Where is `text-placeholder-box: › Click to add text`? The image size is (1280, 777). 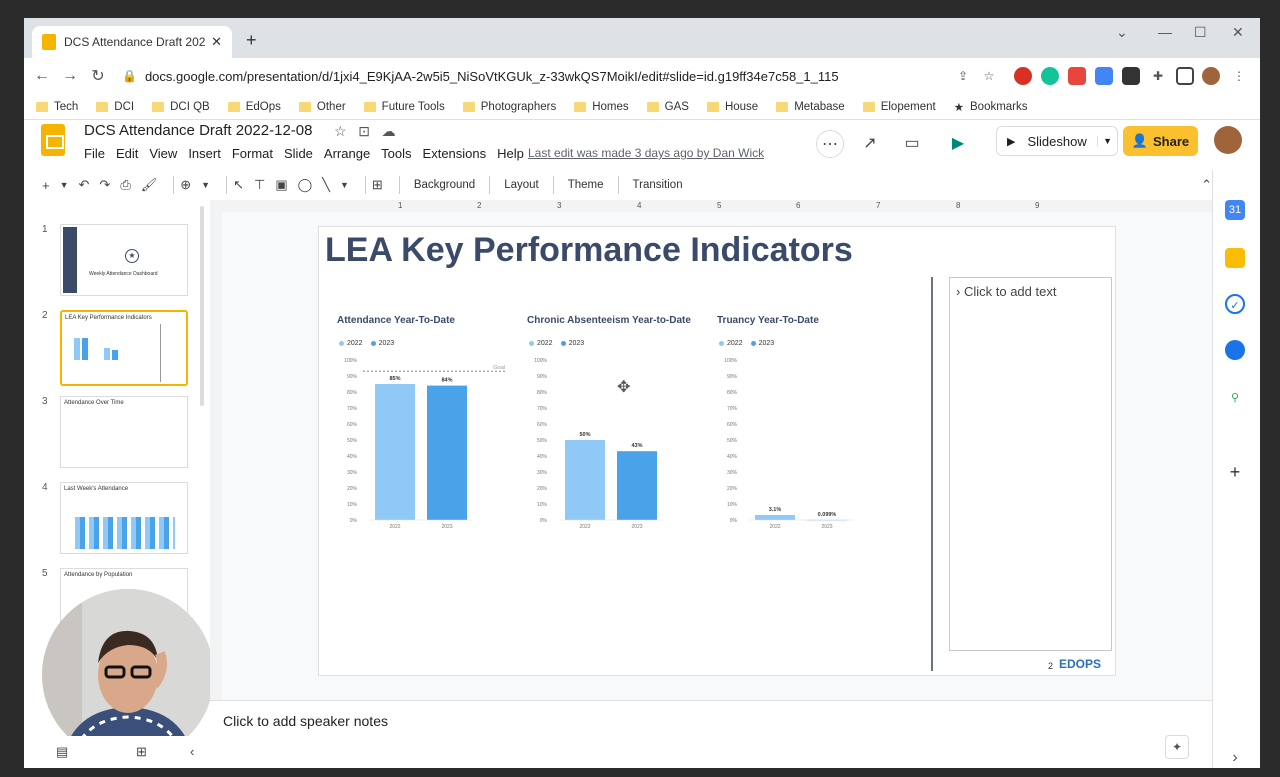
text-placeholder-box: › Click to add text is located at coordinates (1030, 464).